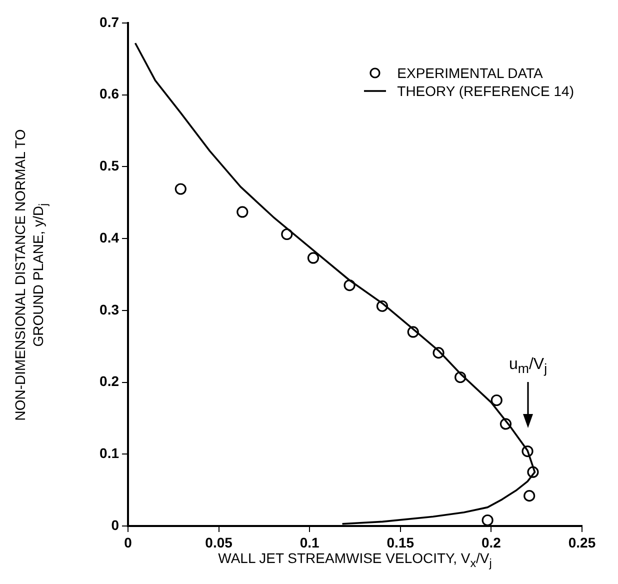 The width and height of the screenshot is (618, 584). I want to click on x-tick-label: 0.25, so click(582, 542).